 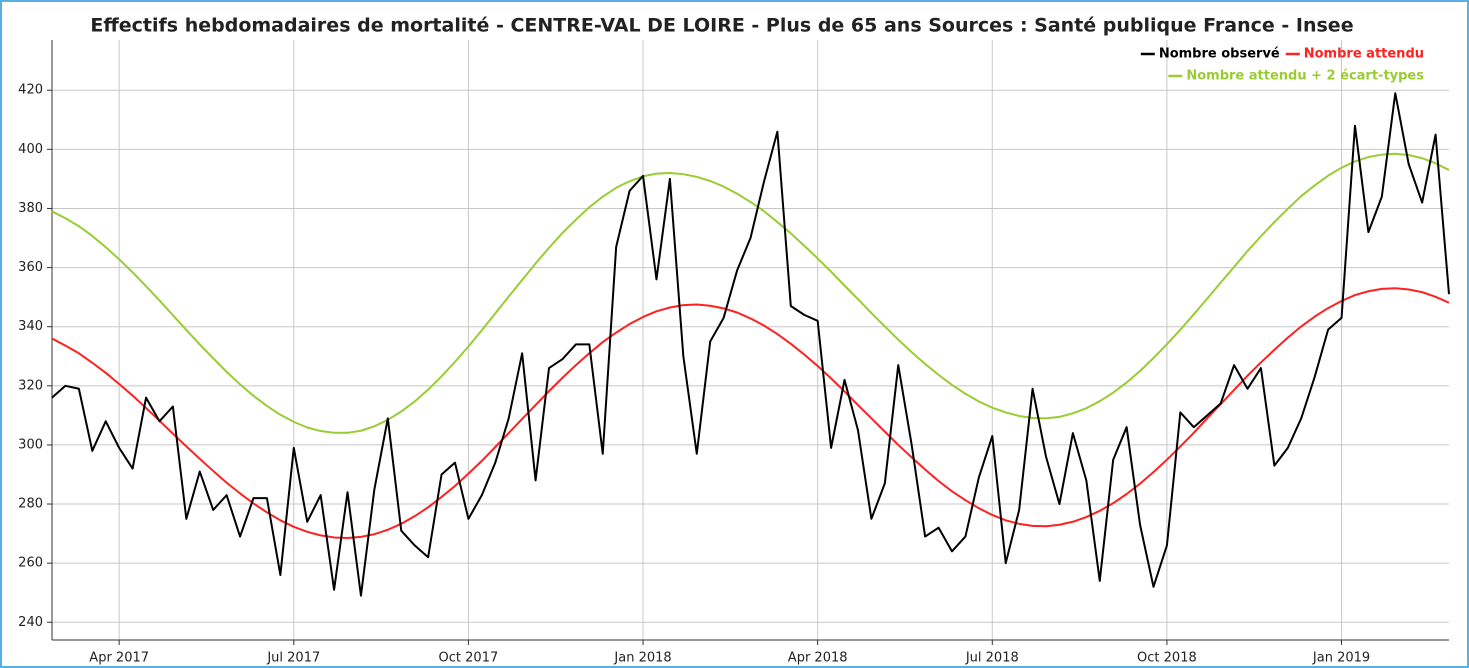 What do you see at coordinates (30, 563) in the screenshot?
I see `y-tick-label: 260` at bounding box center [30, 563].